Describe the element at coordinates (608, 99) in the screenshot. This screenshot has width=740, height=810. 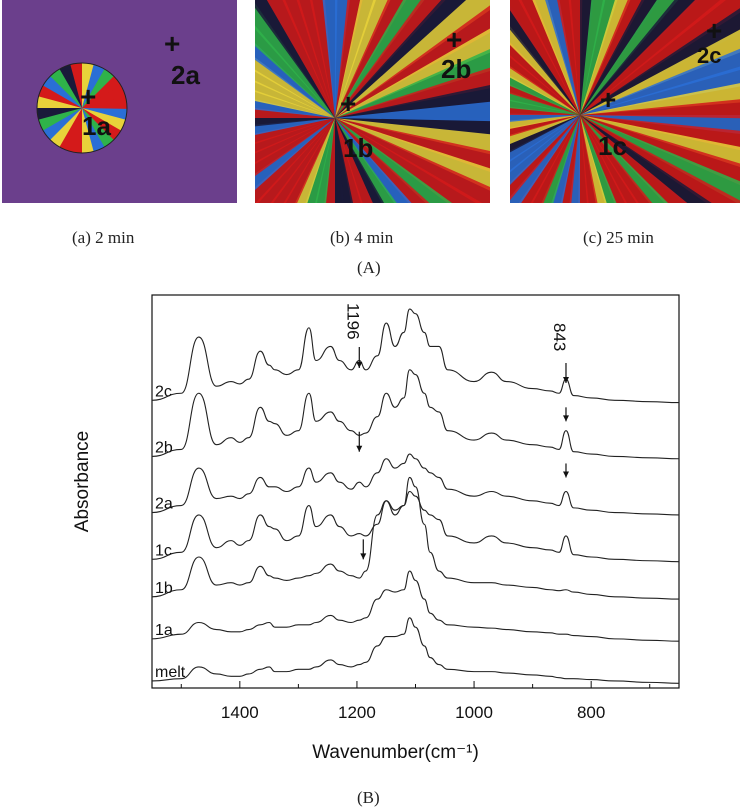
I see `point-marker-1c: +` at that location.